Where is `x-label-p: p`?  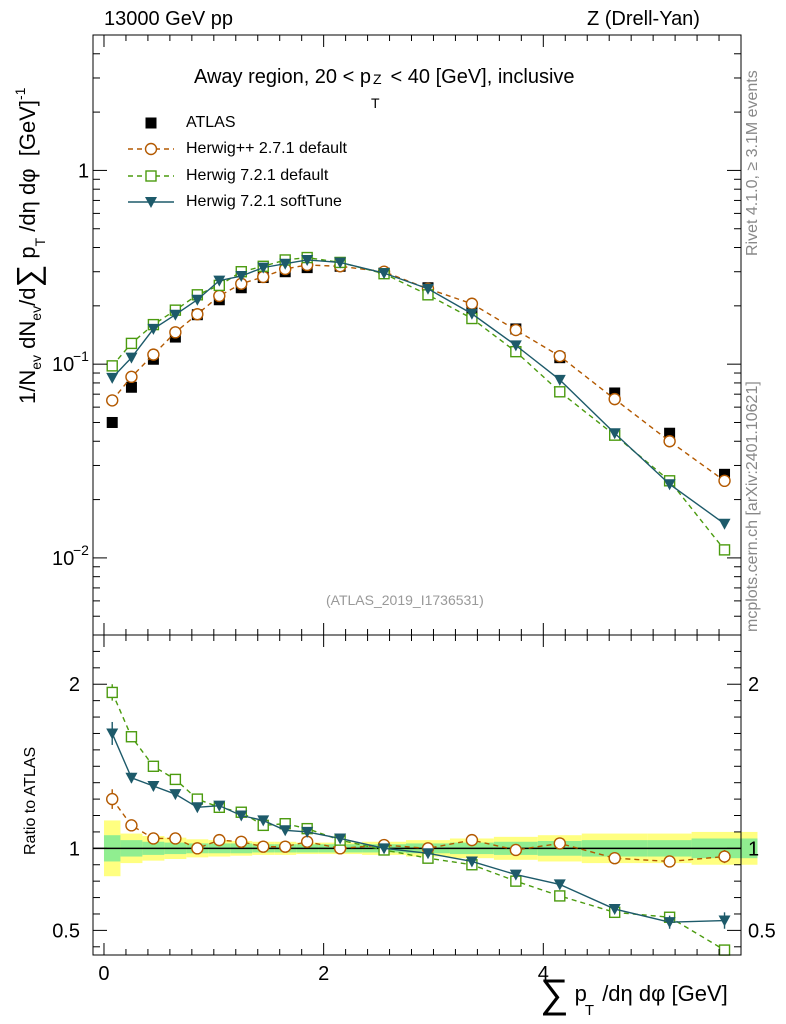
x-label-p: p is located at coordinates (580, 993).